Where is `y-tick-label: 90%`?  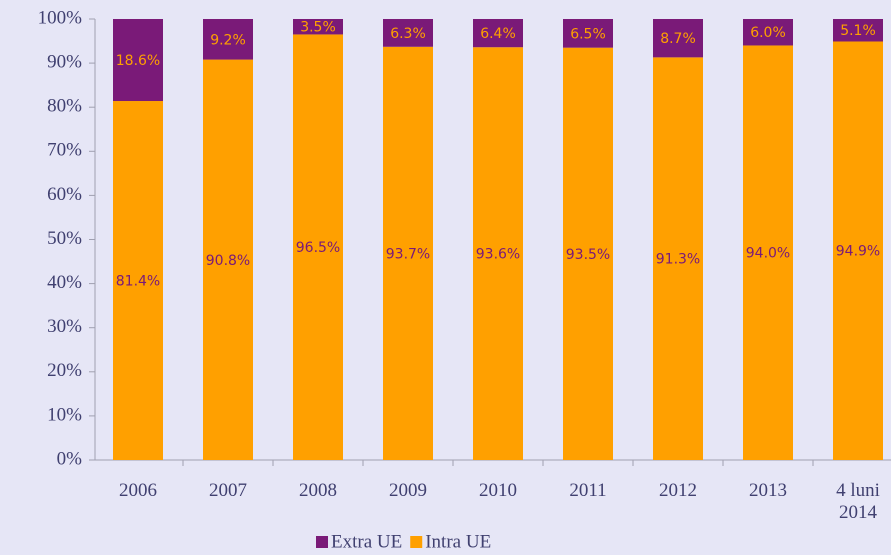
y-tick-label: 90% is located at coordinates (64, 61).